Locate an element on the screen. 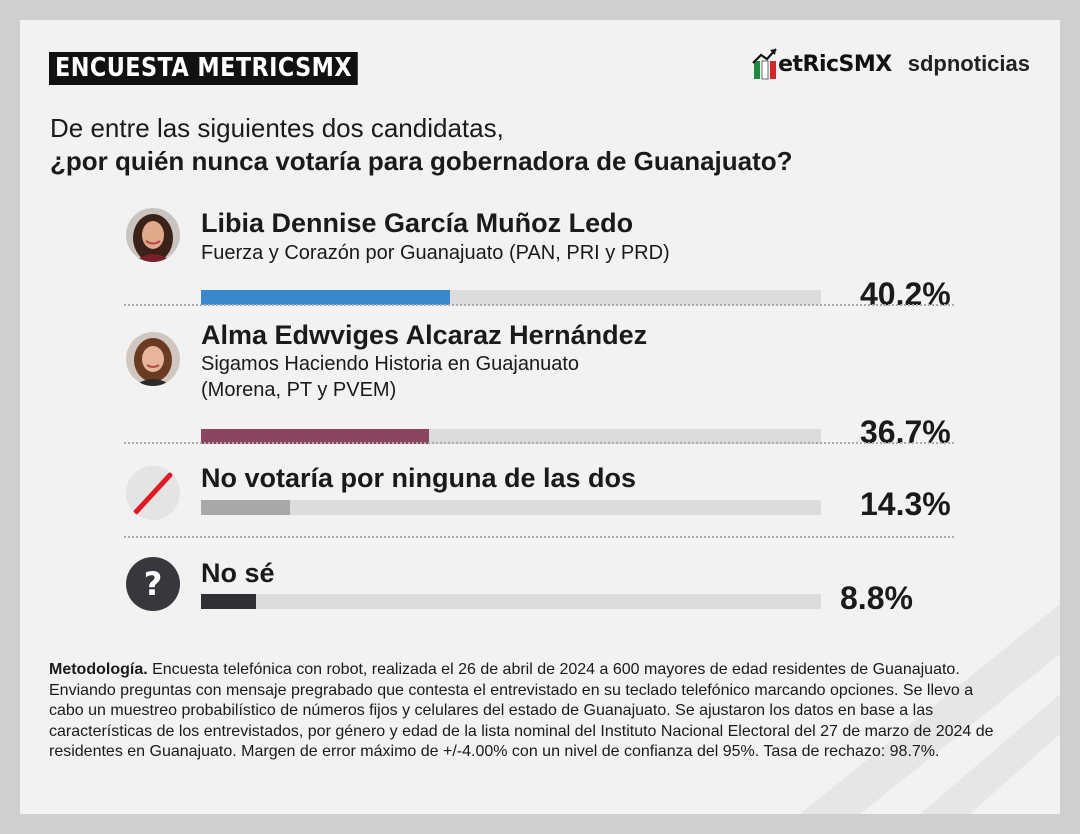  result-row: ? No sé 8.8% is located at coordinates (540, 590).